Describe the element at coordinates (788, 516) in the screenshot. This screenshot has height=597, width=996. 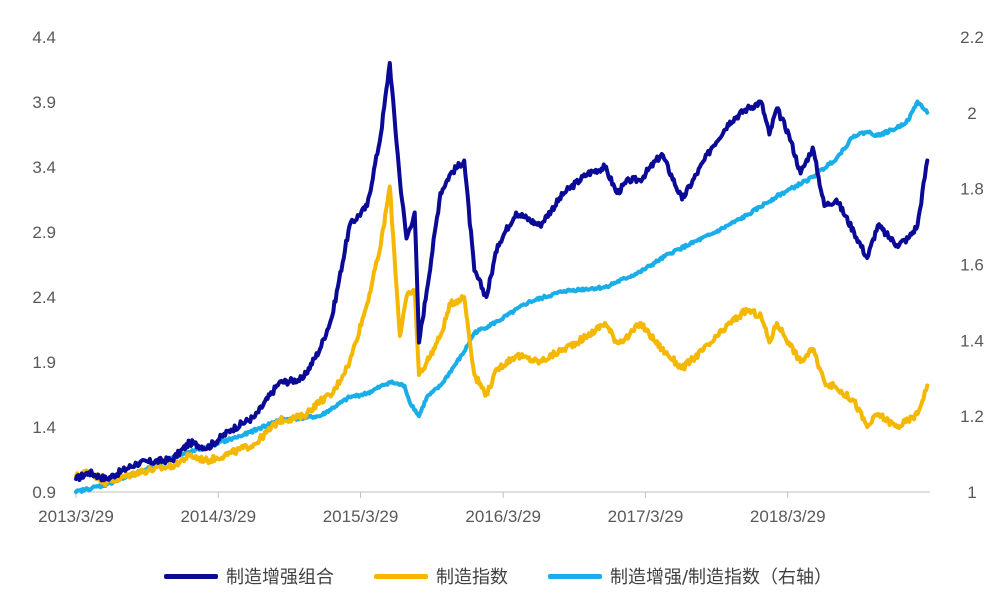
I see `x-tick-label-5: 2018/3/29` at that location.